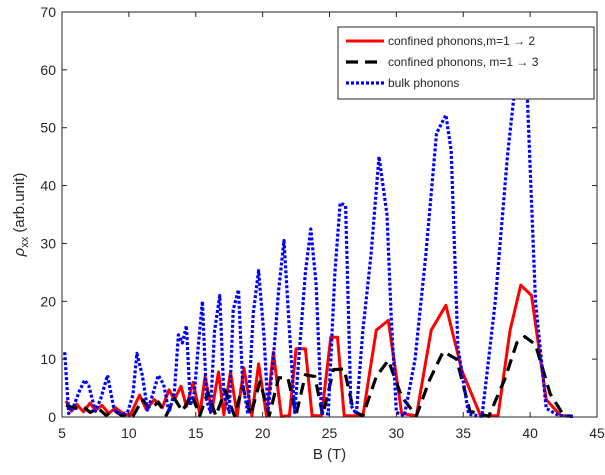 The height and width of the screenshot is (475, 605). I want to click on y-tick-label: 10, so click(48, 359).